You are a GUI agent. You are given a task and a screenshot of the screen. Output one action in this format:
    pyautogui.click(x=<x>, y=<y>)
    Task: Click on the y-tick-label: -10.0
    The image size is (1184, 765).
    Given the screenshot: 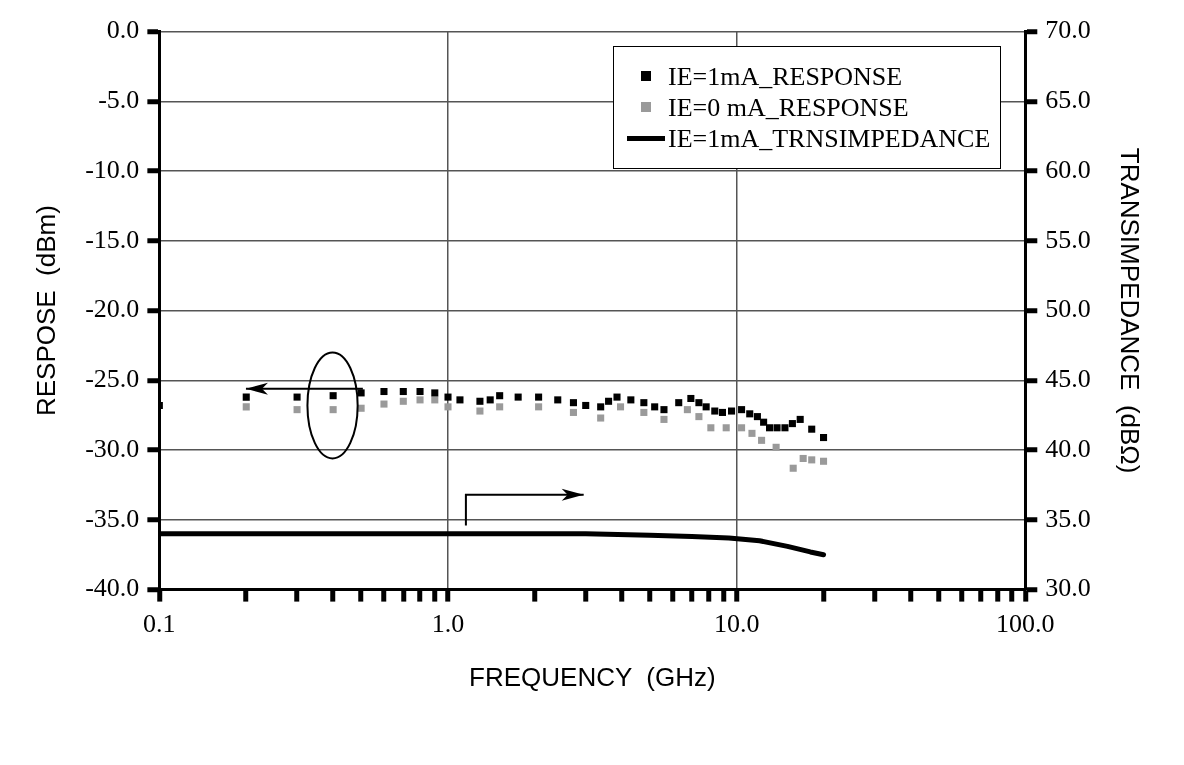 What is the action you would take?
    pyautogui.click(x=112, y=169)
    